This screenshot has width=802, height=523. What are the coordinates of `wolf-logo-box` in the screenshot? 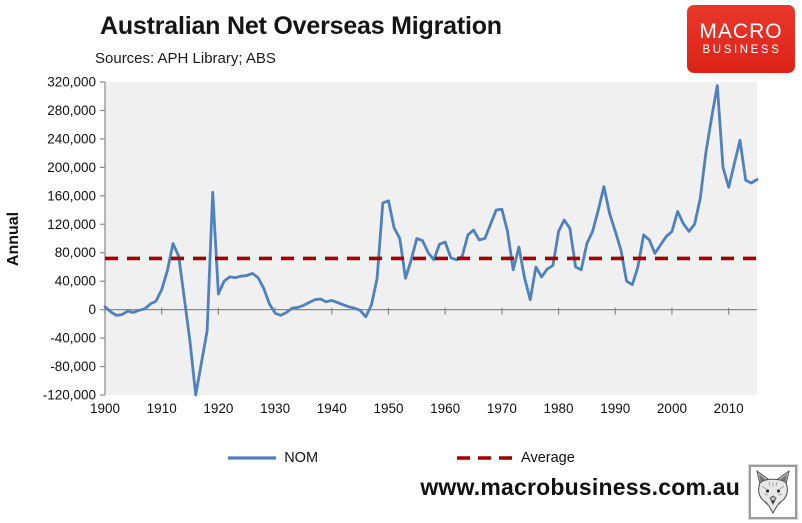 It's located at (773, 492).